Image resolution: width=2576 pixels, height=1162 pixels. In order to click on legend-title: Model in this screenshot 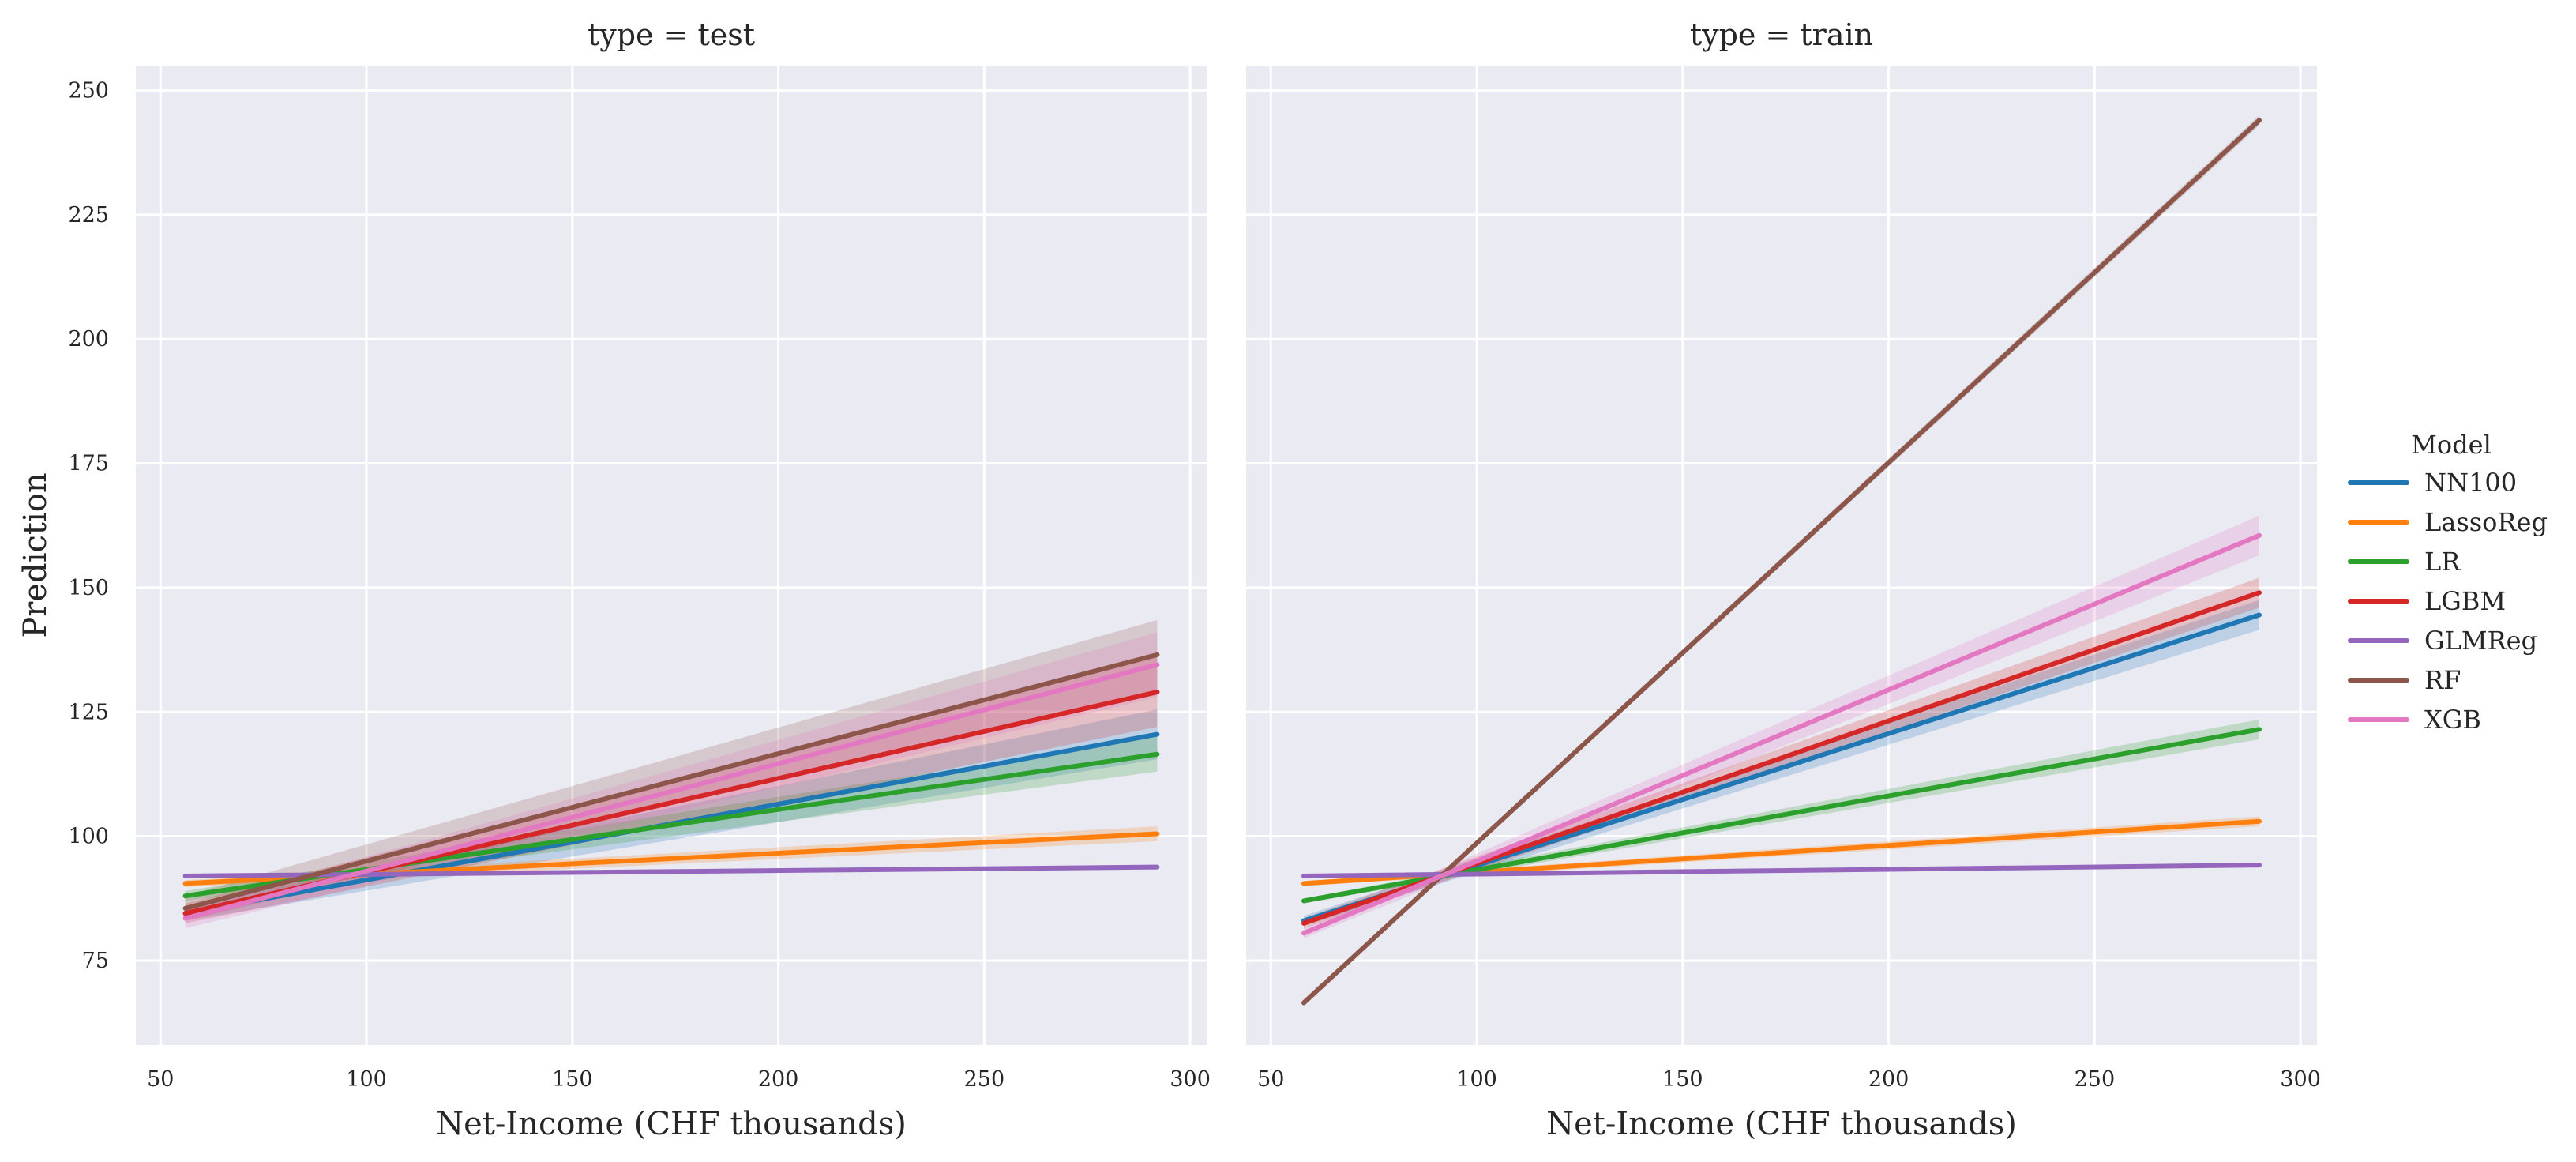, I will do `click(2451, 445)`.